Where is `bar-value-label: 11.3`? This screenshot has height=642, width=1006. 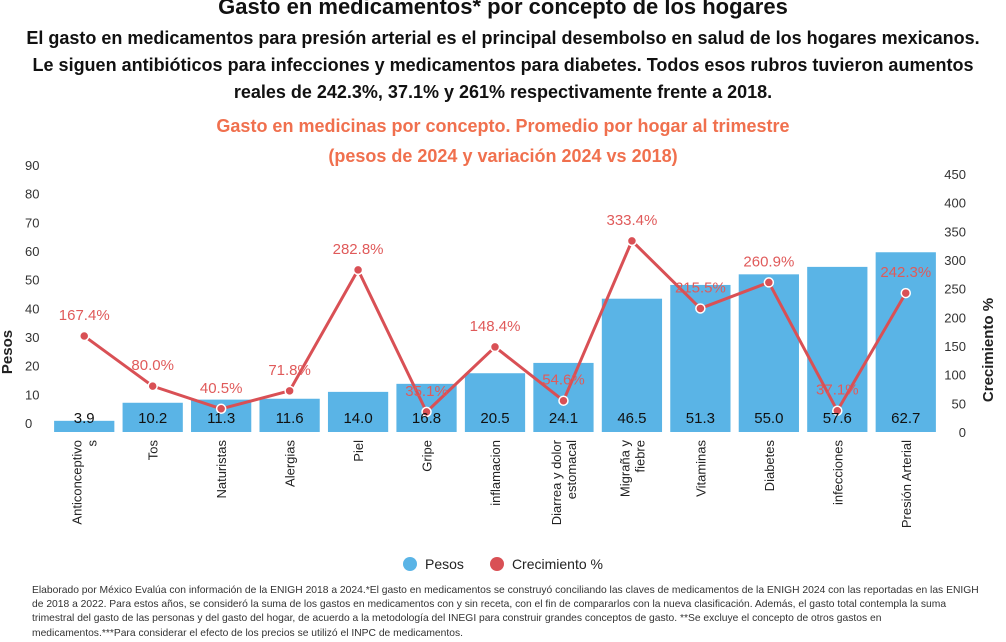
bar-value-label: 11.3 is located at coordinates (221, 418).